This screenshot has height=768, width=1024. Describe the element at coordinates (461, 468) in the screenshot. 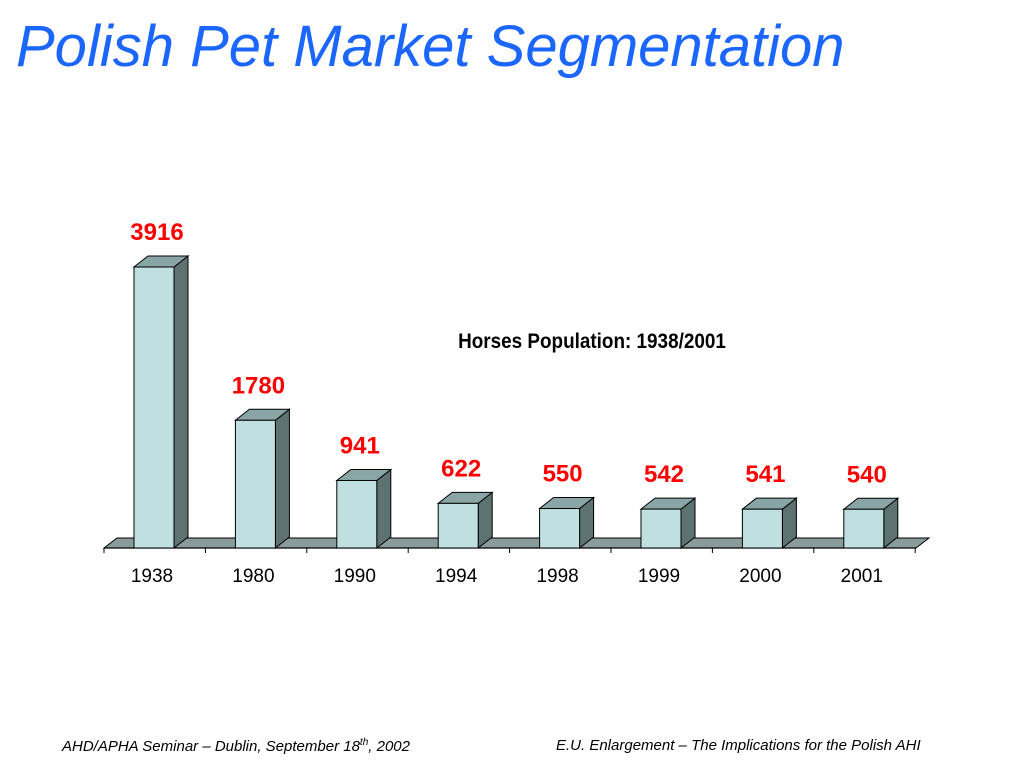

I see `data-label-1994: 622` at that location.